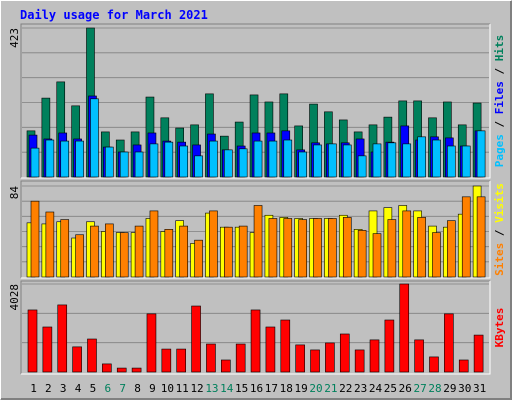  What do you see at coordinates (499, 97) in the screenshot?
I see `legend-entry: Files` at bounding box center [499, 97].